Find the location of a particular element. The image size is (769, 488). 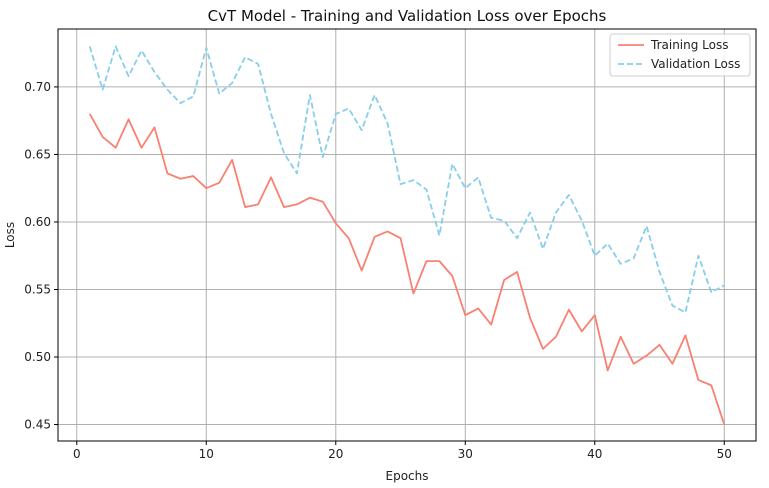

y-tick-label: 0.60 is located at coordinates (37, 222).